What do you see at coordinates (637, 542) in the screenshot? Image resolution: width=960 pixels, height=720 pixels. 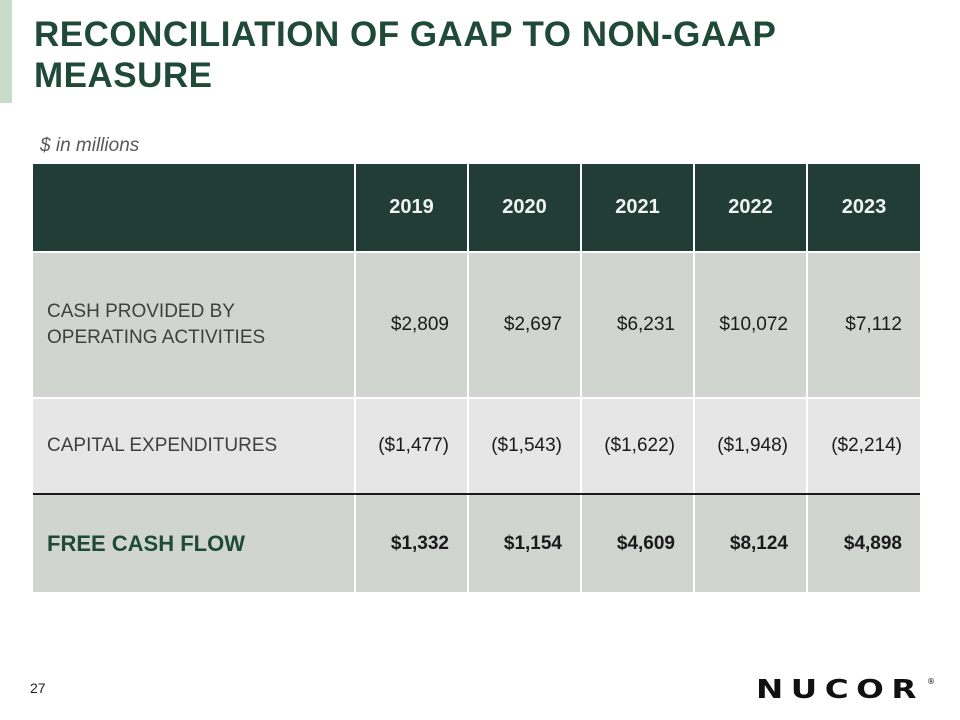 I see `value-cell: $4,609` at bounding box center [637, 542].